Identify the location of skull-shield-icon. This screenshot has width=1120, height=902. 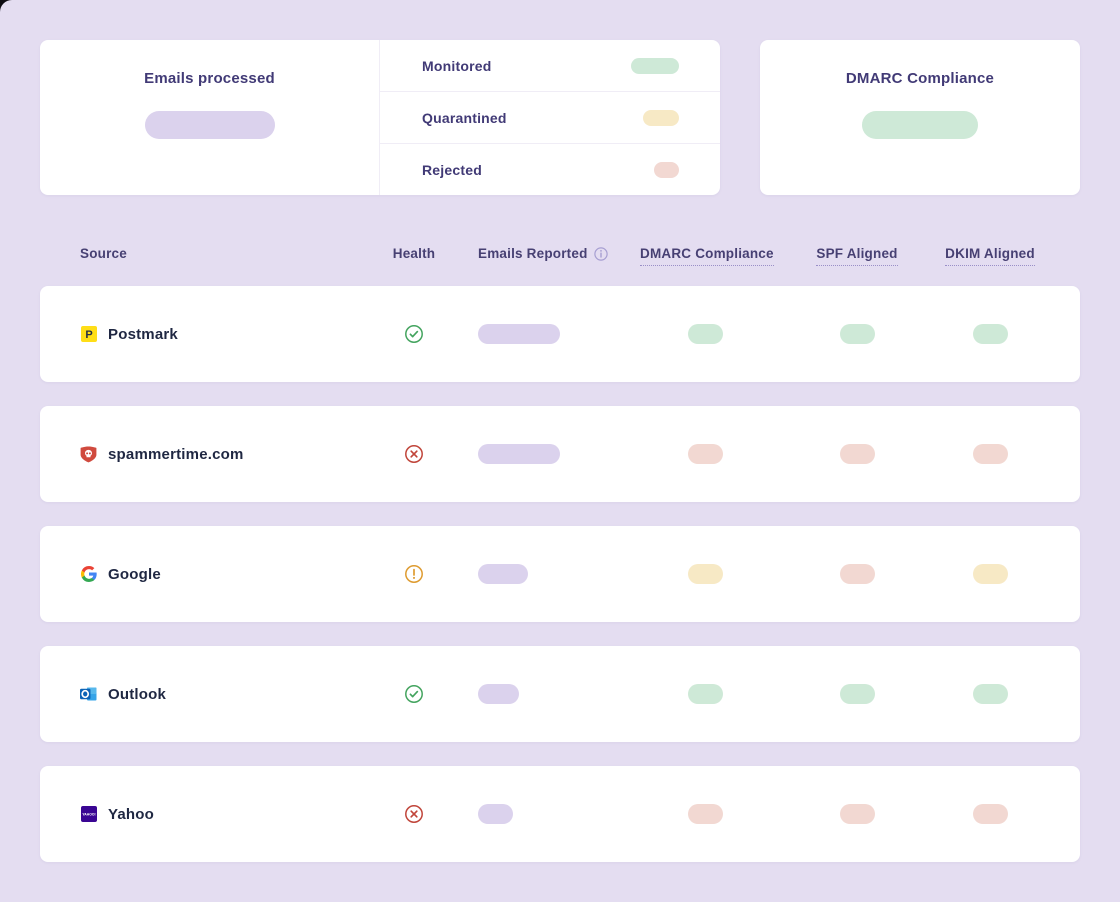
(88, 454).